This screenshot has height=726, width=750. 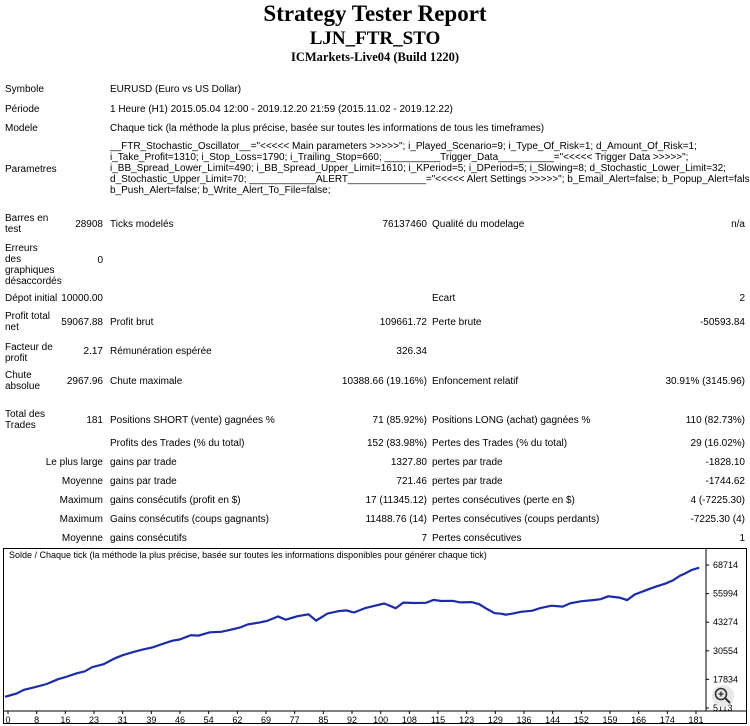 I want to click on average-loss-value: -1744.62, so click(x=725, y=481).